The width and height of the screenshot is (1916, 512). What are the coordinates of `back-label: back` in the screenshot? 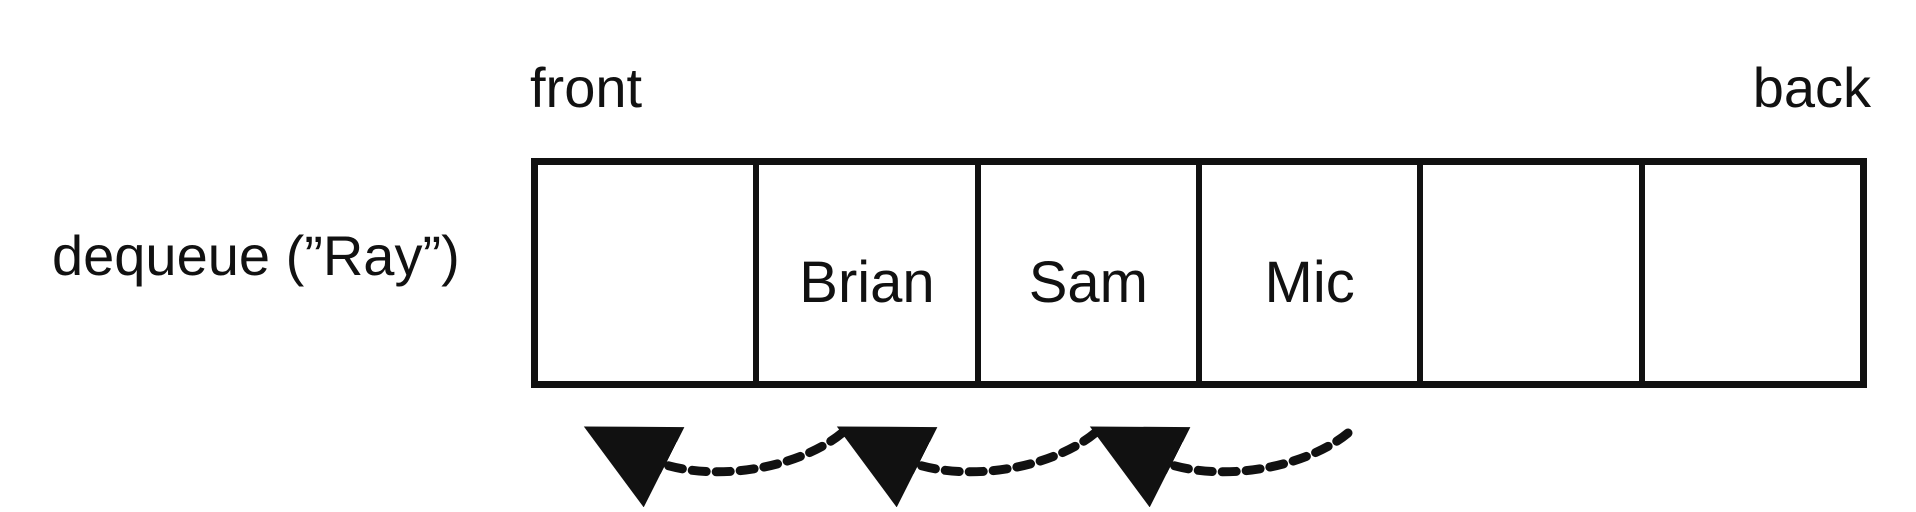 It's located at (1811, 87).